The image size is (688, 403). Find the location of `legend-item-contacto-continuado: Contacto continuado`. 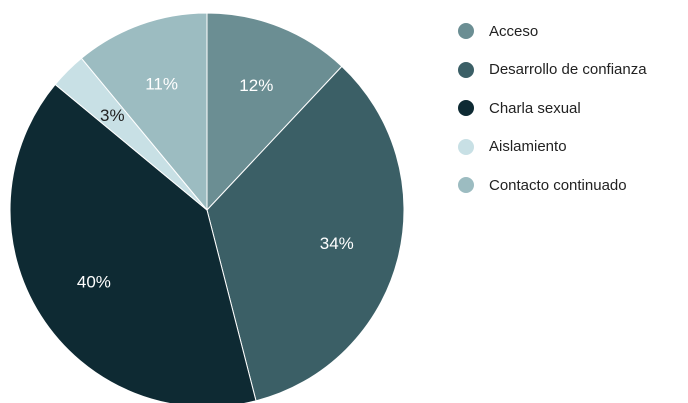

legend-item-contacto-continuado: Contacto continuado is located at coordinates (552, 185).